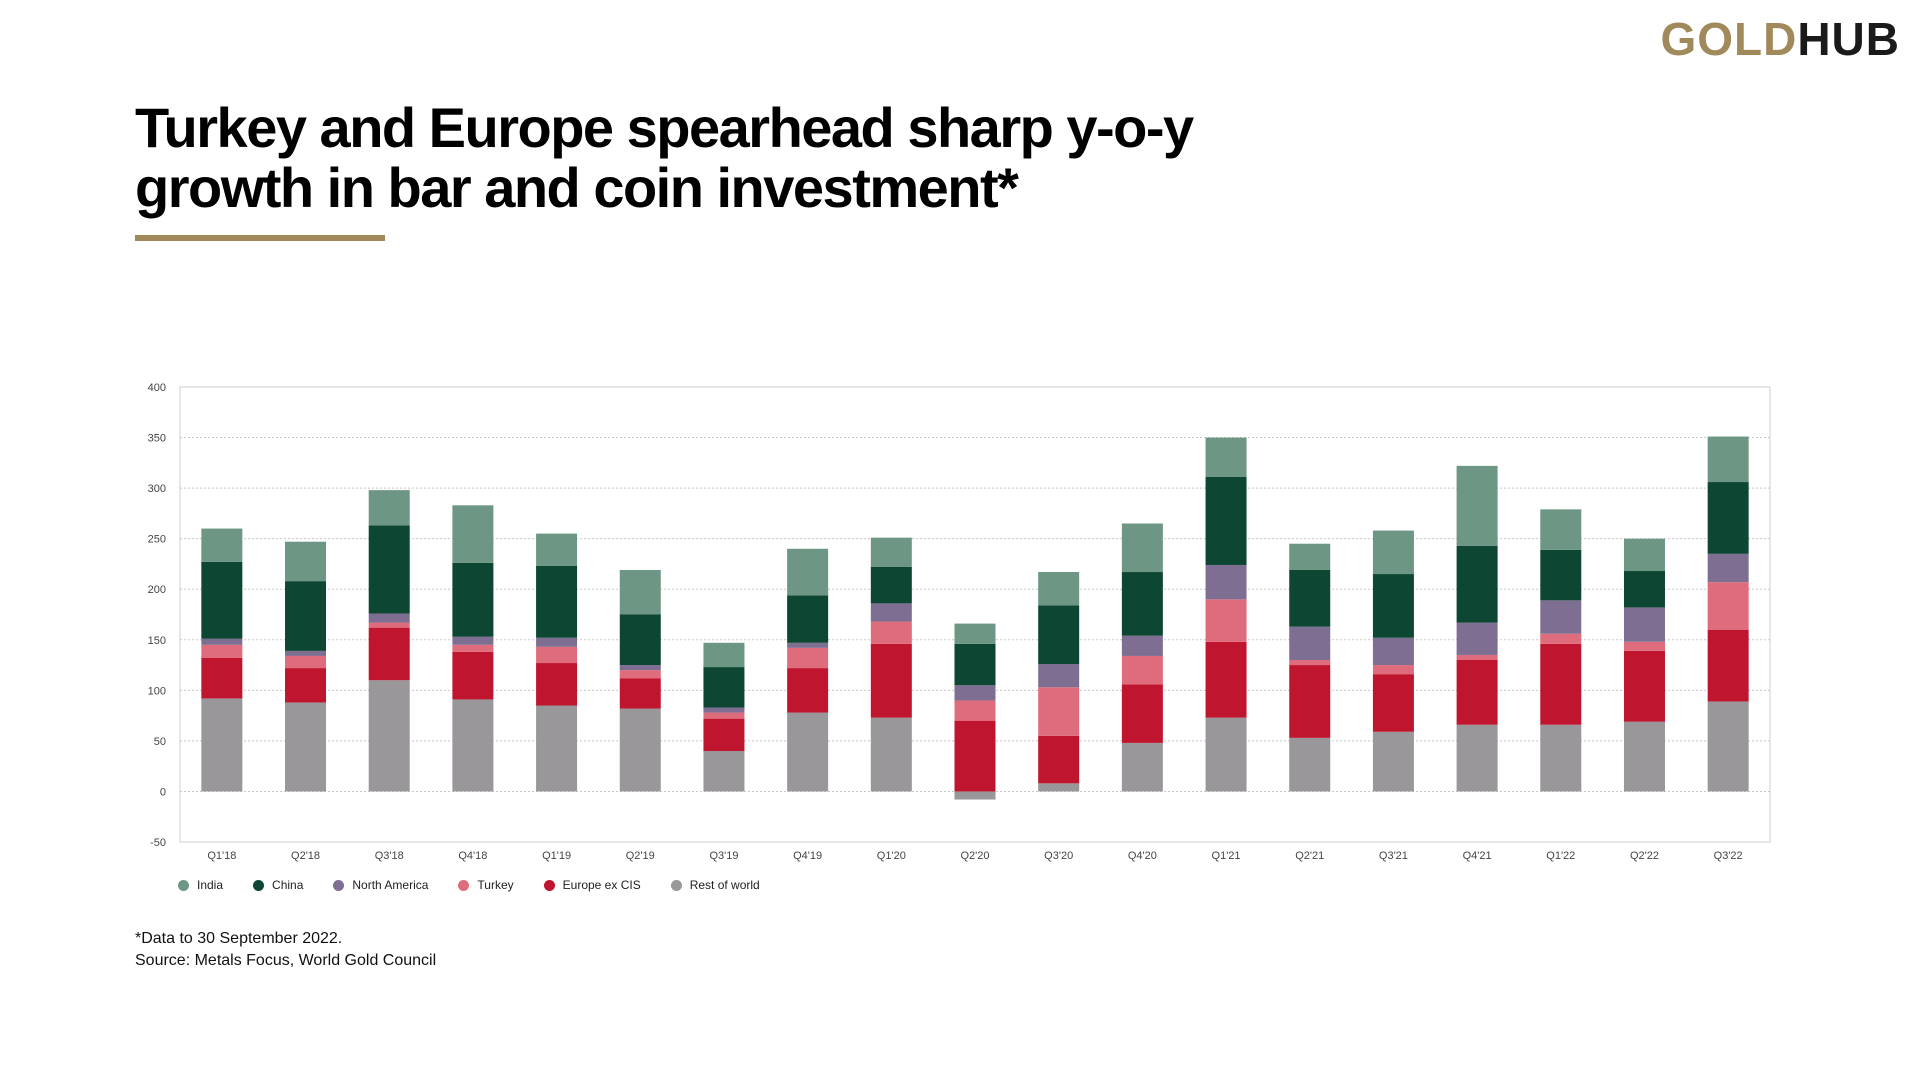 The image size is (1920, 1080). What do you see at coordinates (305, 856) in the screenshot?
I see `x-tick-label: Q2'18` at bounding box center [305, 856].